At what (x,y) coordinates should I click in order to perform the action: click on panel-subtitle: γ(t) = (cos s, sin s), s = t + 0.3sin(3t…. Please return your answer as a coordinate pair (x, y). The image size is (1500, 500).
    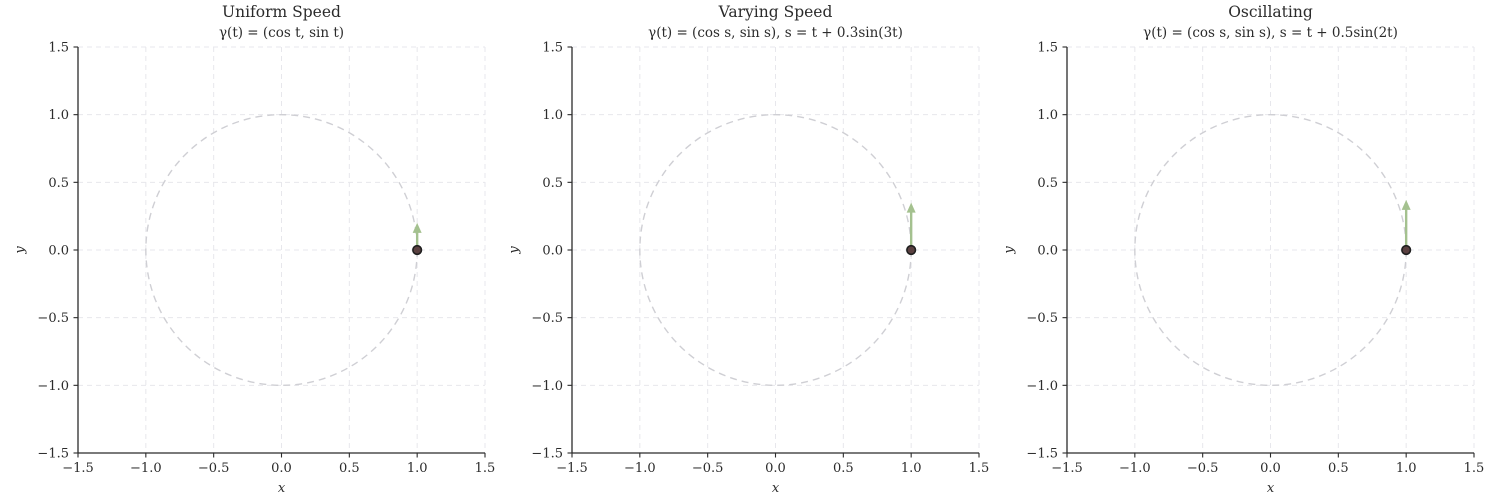
    Looking at the image, I should click on (775, 33).